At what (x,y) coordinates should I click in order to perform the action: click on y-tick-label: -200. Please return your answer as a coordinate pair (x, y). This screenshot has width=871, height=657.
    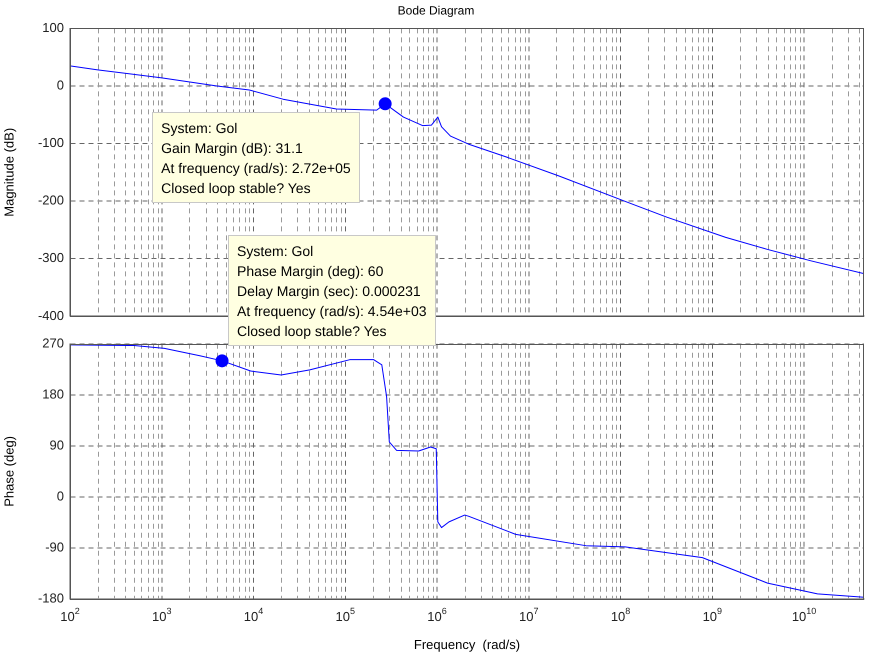
    Looking at the image, I should click on (51, 200).